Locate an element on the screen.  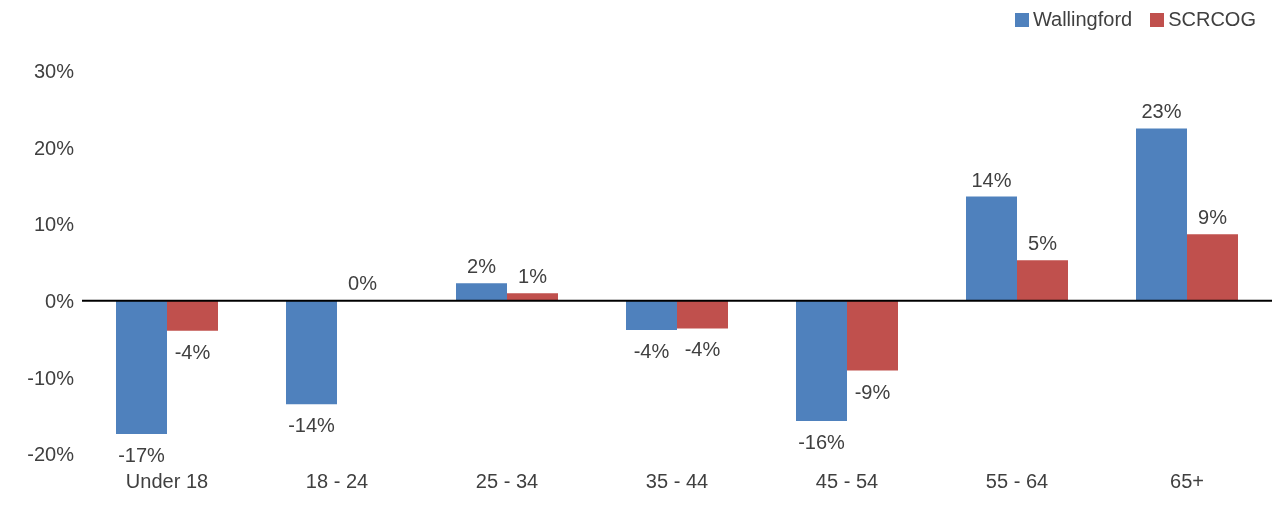
x-tick-label: 25 - 34 is located at coordinates (507, 481).